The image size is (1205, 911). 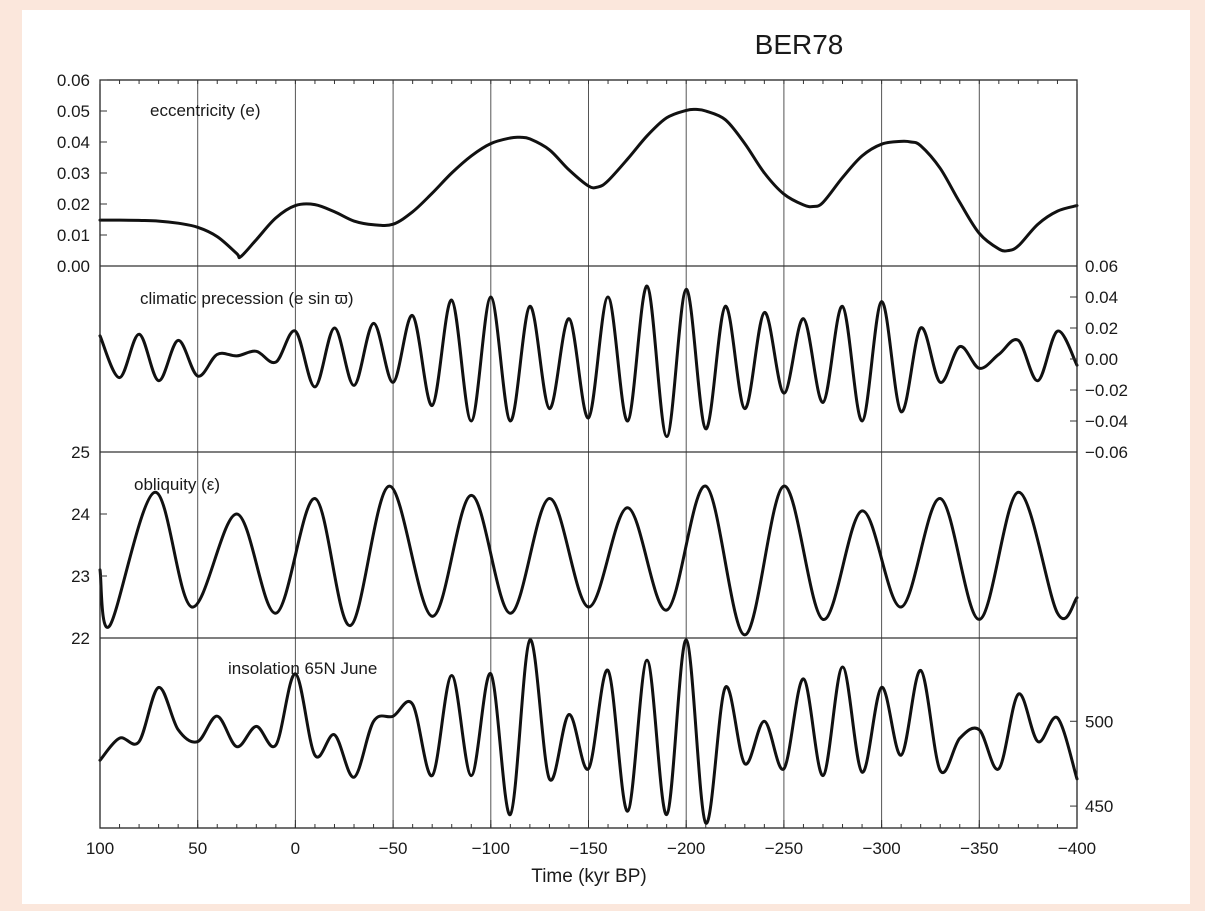 What do you see at coordinates (588, 361) in the screenshot?
I see `series-line-precession` at bounding box center [588, 361].